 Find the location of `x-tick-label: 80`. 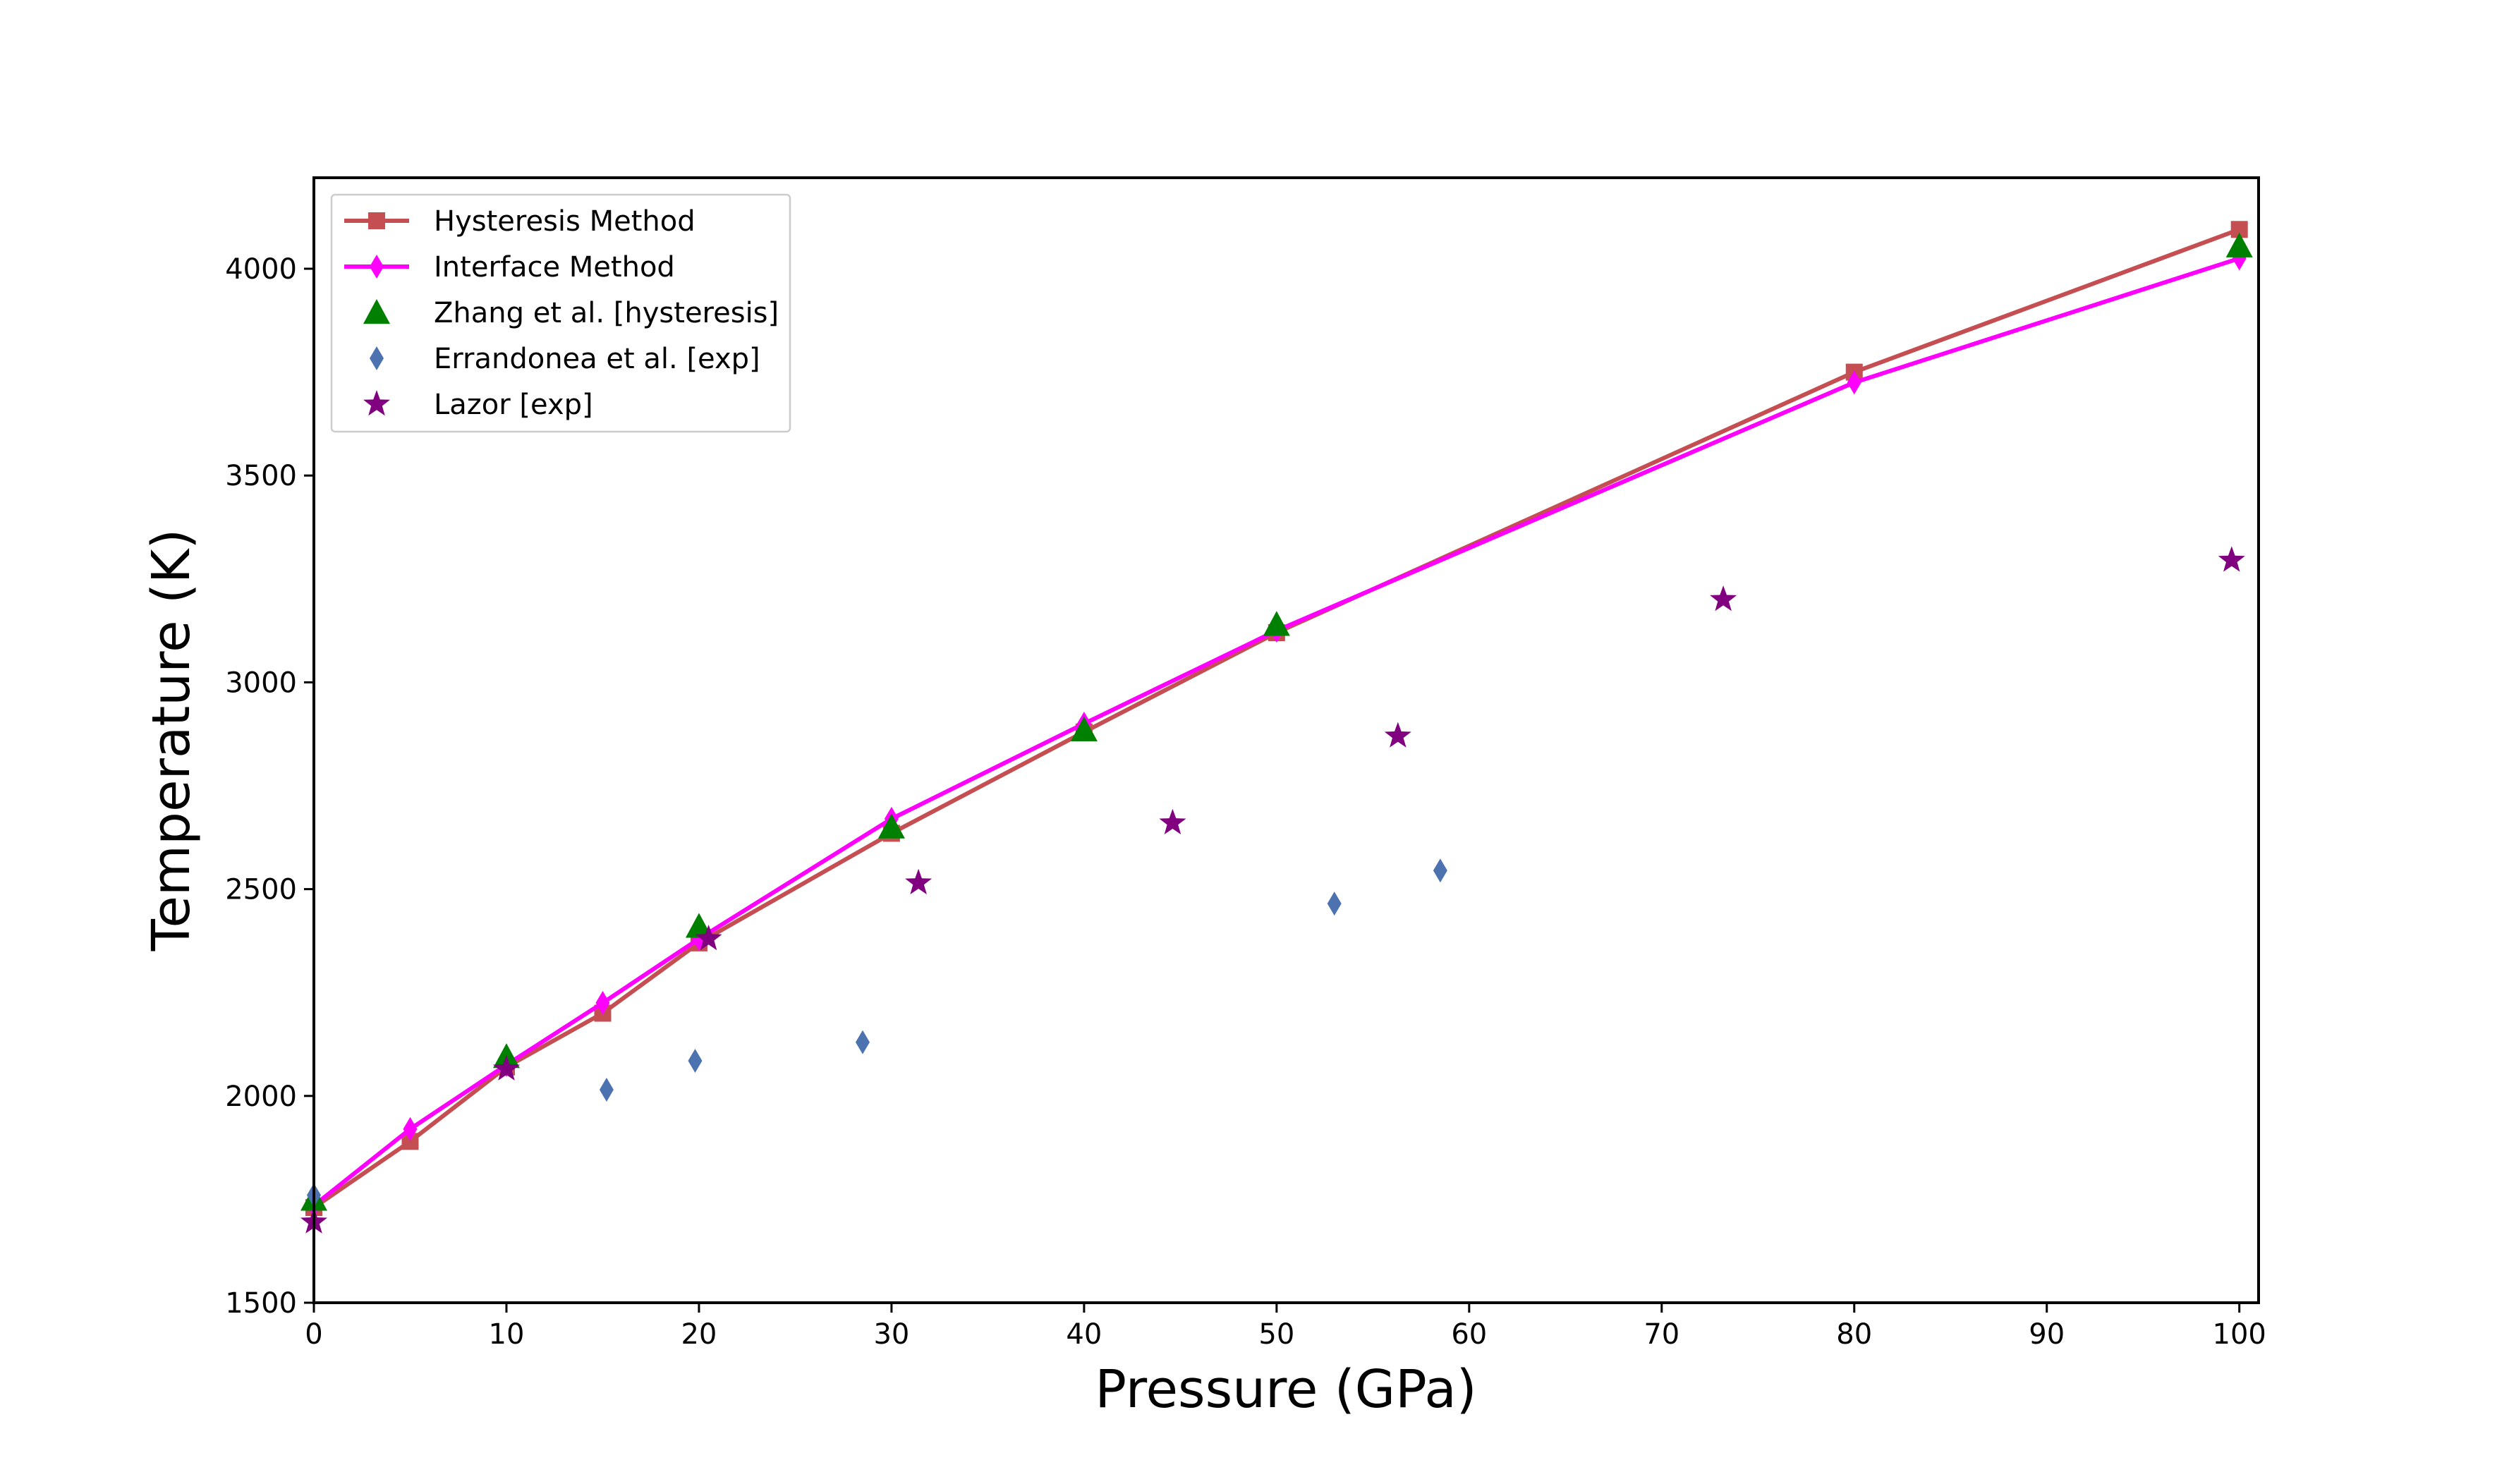

x-tick-label: 80 is located at coordinates (1854, 1334).